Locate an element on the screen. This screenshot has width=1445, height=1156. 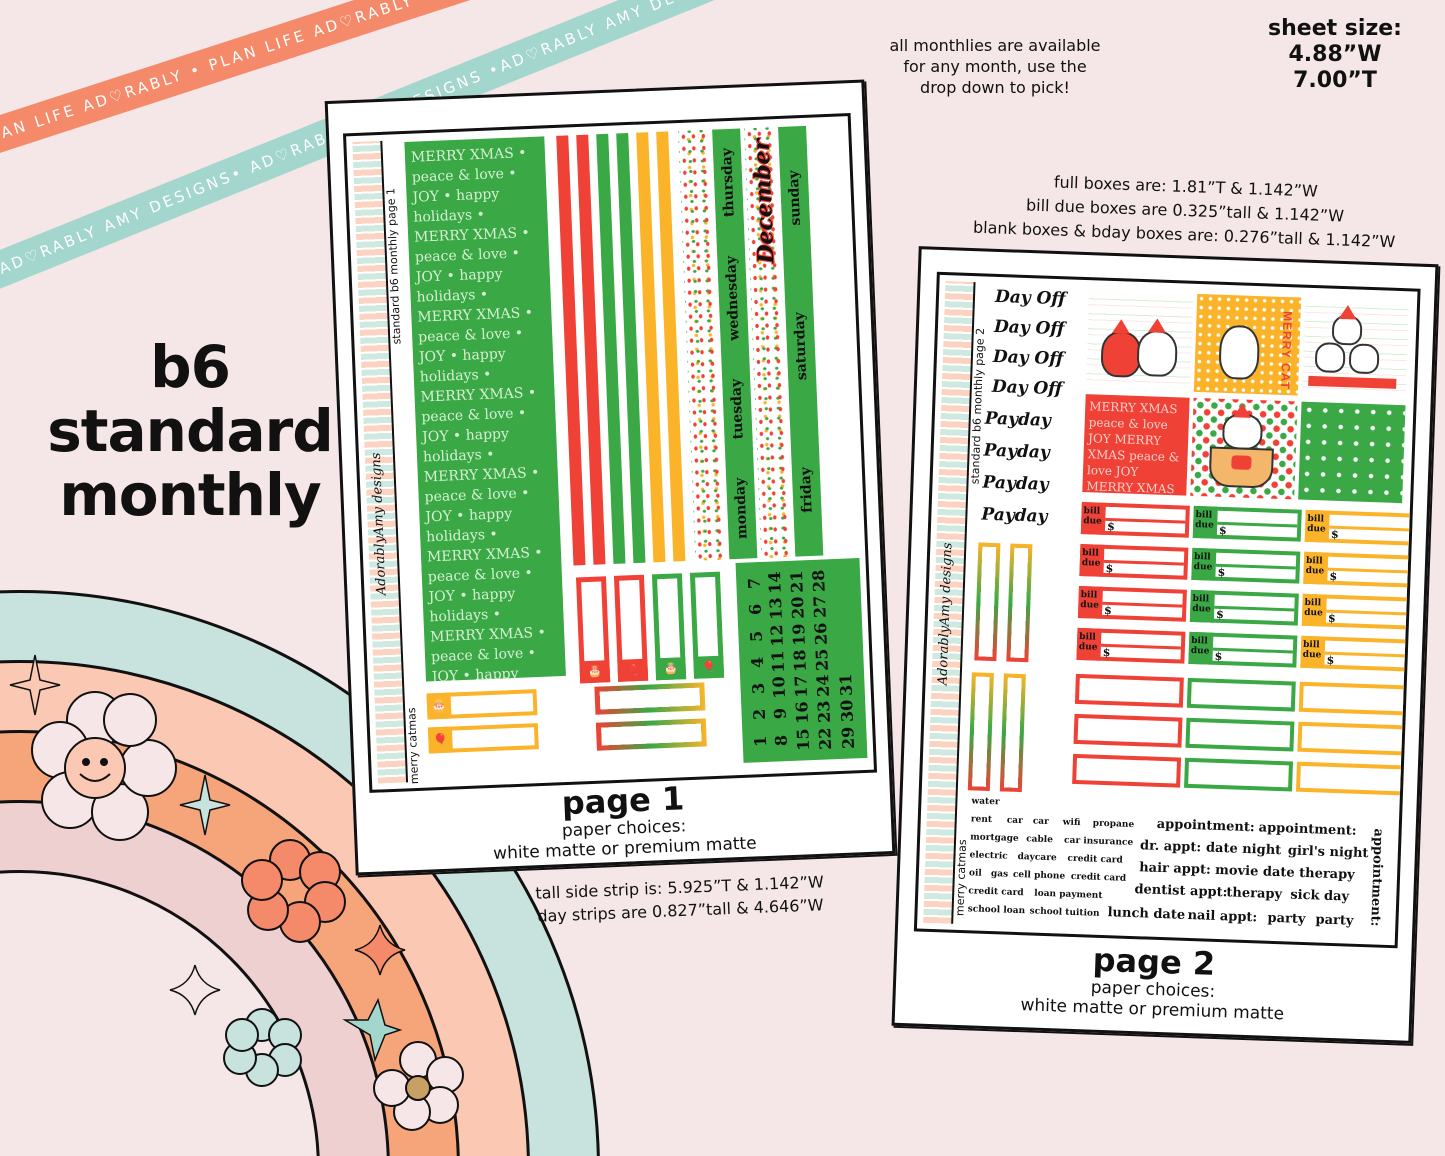
word-sticker: nail appt: is located at coordinates (1222, 916).